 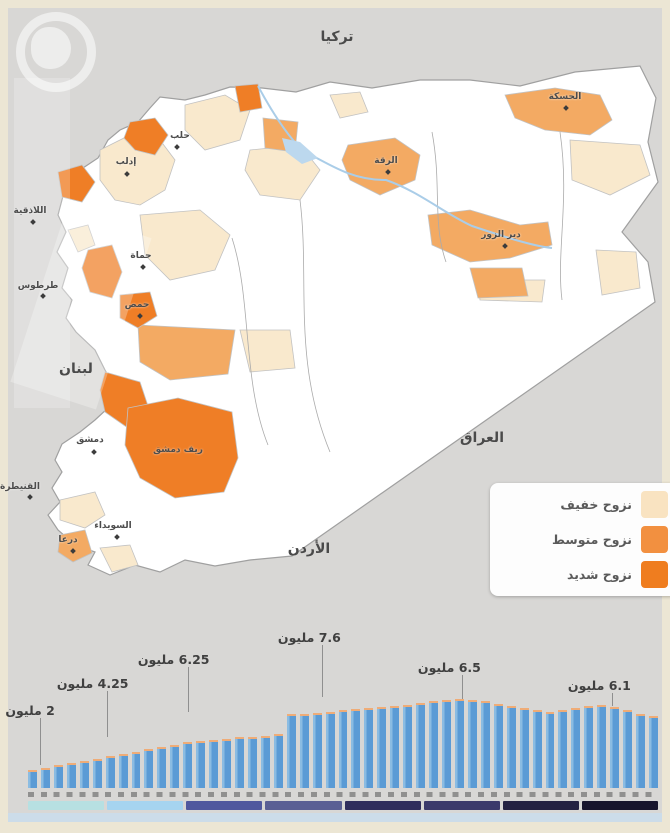 What do you see at coordinates (596, 504) in the screenshot?
I see `legend-label: نزوح خفيف` at bounding box center [596, 504].